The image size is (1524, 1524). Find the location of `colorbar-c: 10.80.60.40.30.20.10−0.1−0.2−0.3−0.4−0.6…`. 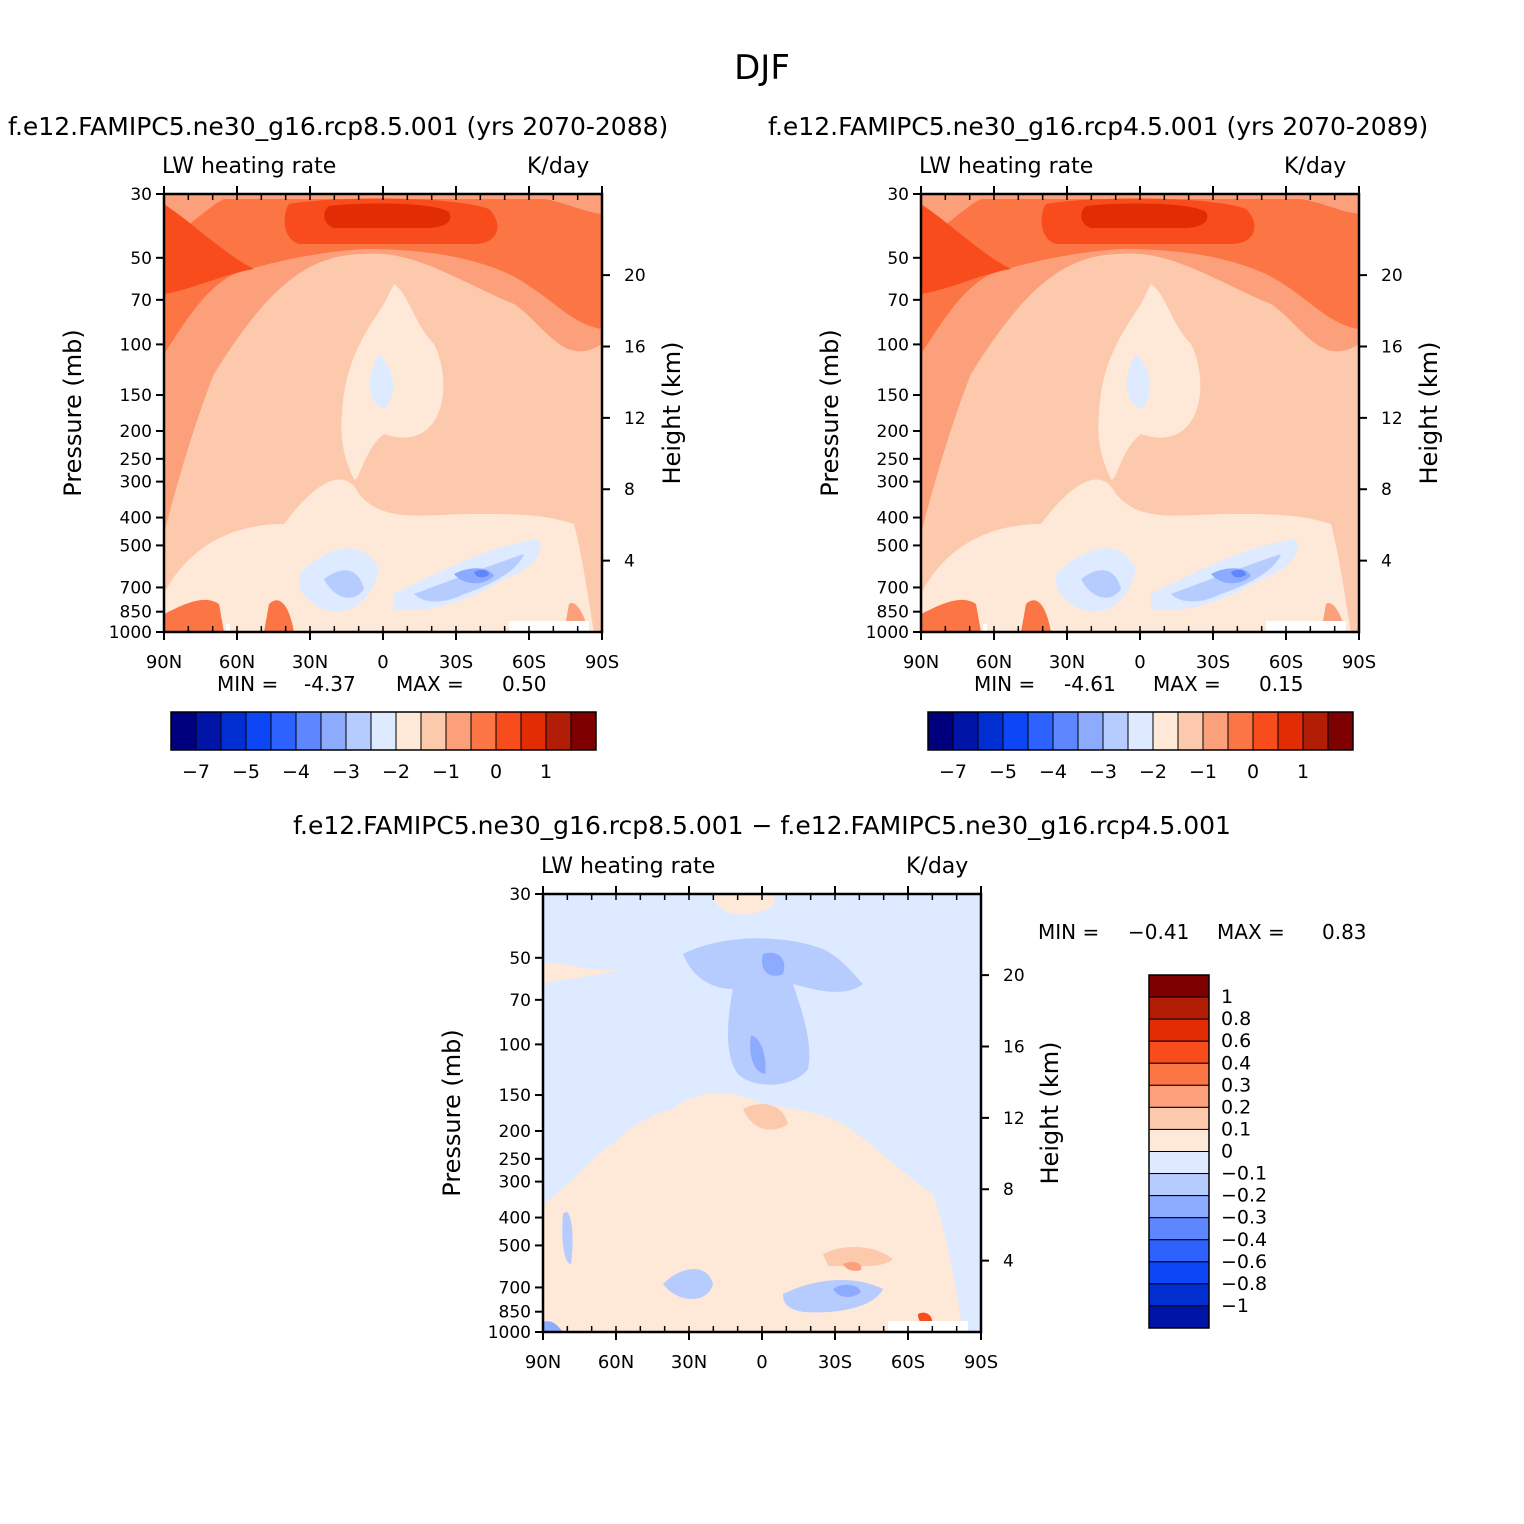

colorbar-c: 10.80.60.40.30.20.10−0.1−0.2−0.3−0.4−0.6… is located at coordinates (1207, 1151).